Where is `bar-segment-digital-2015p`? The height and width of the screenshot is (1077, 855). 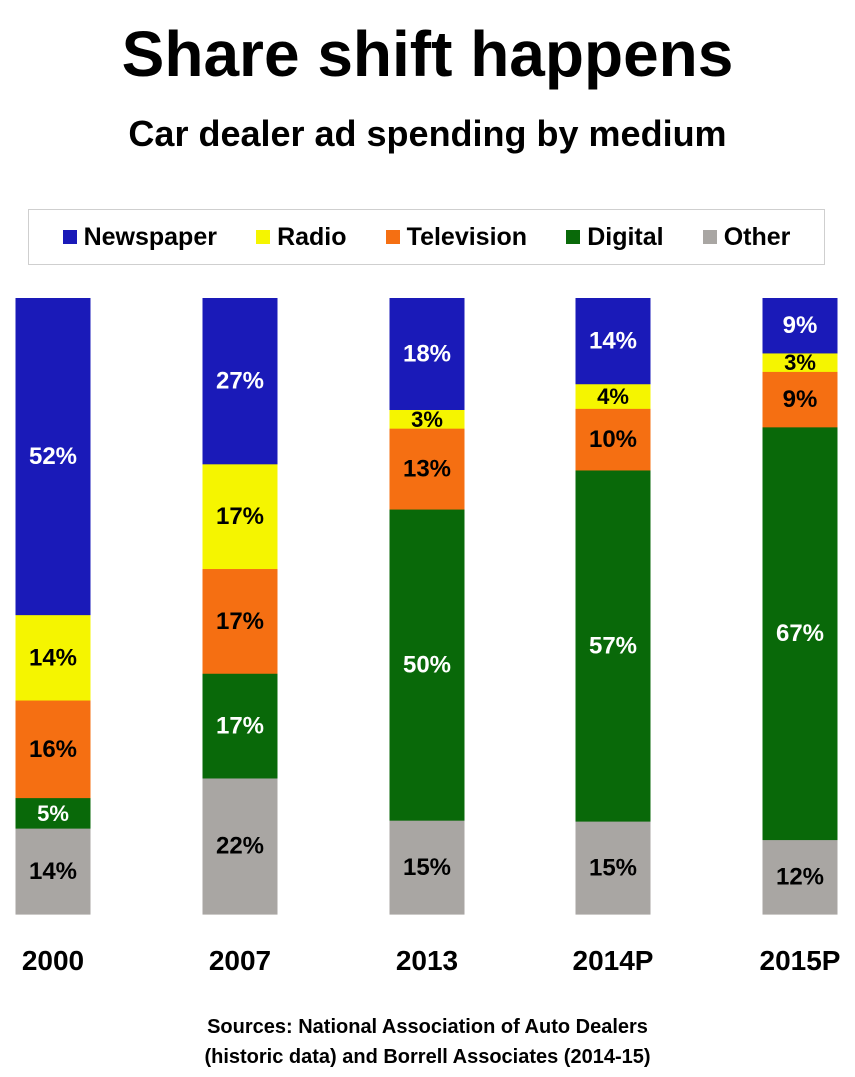 bar-segment-digital-2015p is located at coordinates (800, 634).